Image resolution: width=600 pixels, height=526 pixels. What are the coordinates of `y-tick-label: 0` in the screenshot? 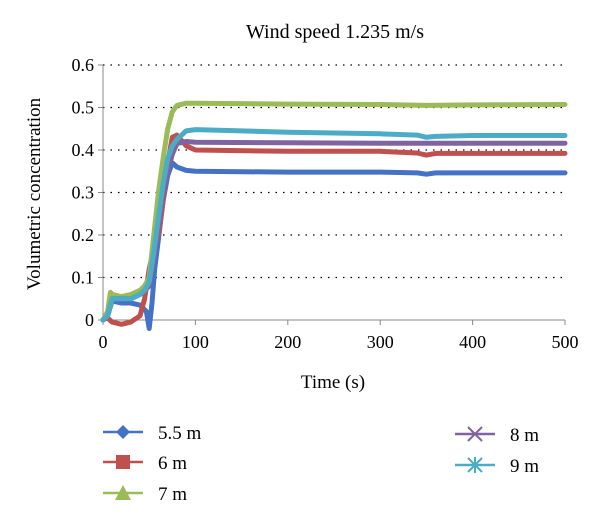 It's located at (89, 320).